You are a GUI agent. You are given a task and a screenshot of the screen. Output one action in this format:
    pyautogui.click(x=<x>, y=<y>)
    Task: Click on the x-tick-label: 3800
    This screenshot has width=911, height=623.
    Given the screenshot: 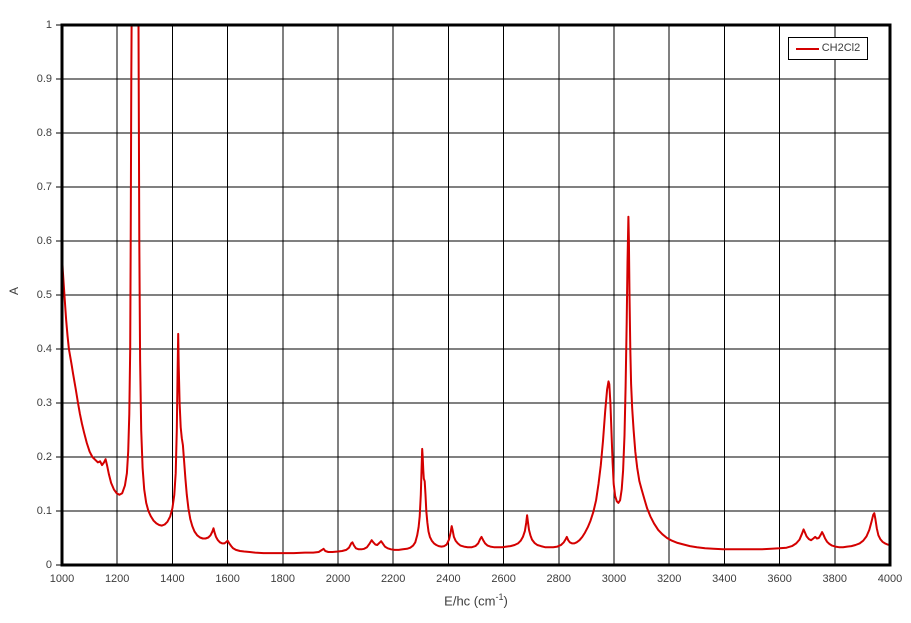 What is the action you would take?
    pyautogui.click(x=835, y=579)
    